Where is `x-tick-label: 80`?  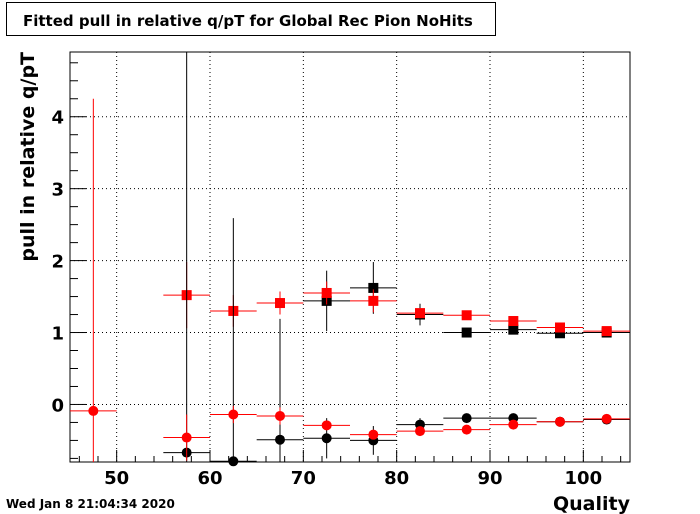 x-tick-label: 80 is located at coordinates (396, 478).